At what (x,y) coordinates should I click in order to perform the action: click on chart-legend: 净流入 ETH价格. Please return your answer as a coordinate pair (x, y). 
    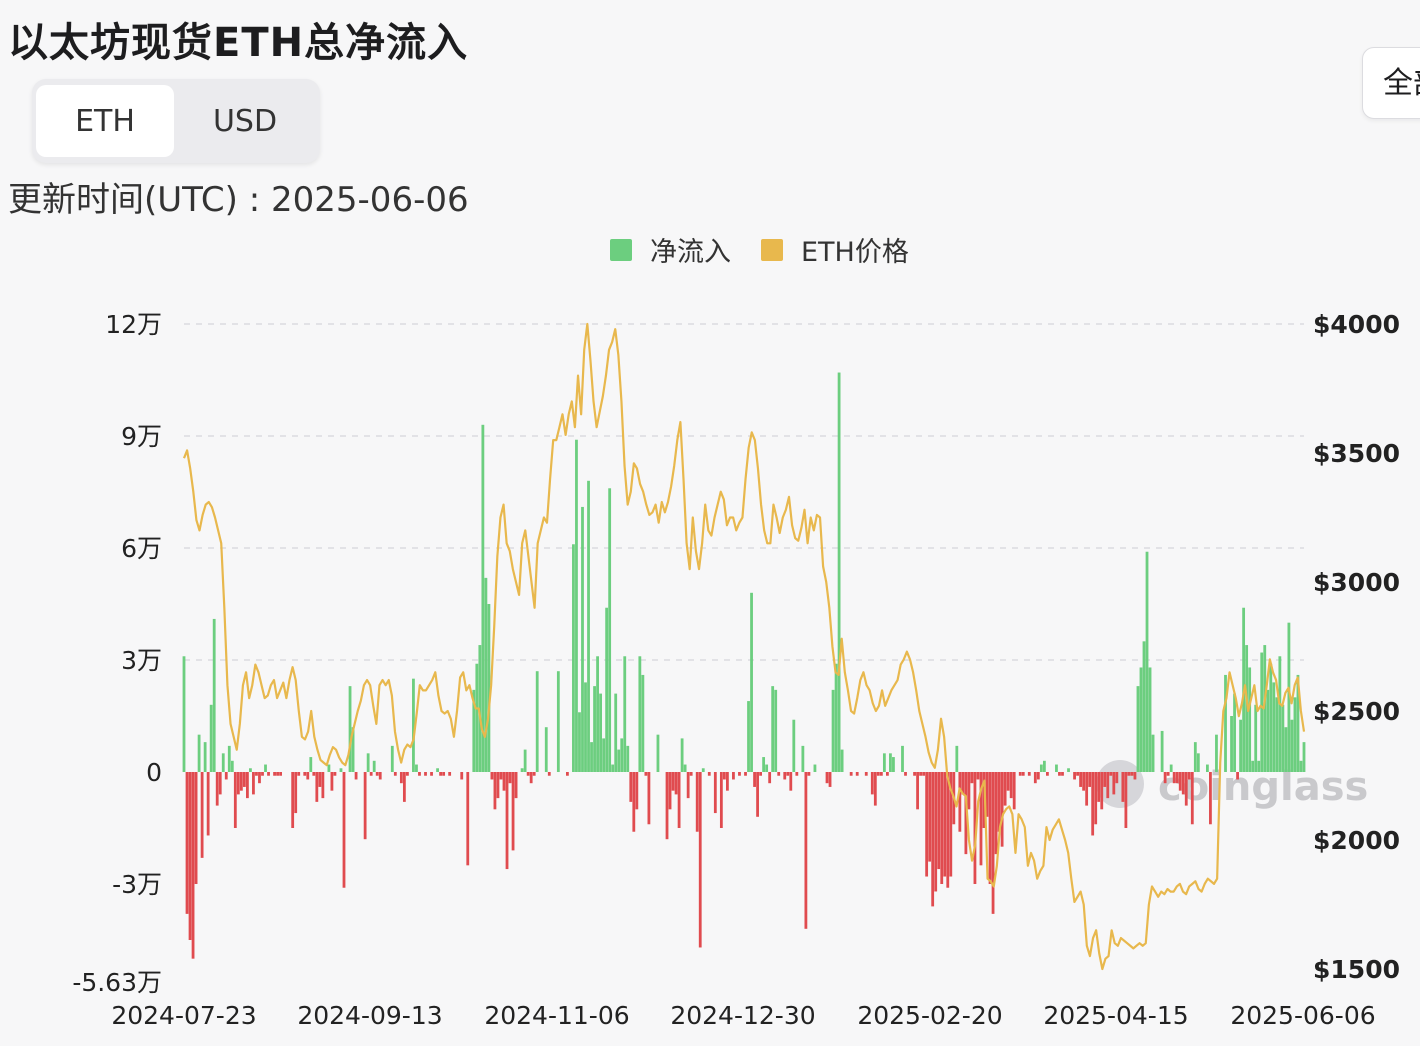
    Looking at the image, I should click on (774, 249).